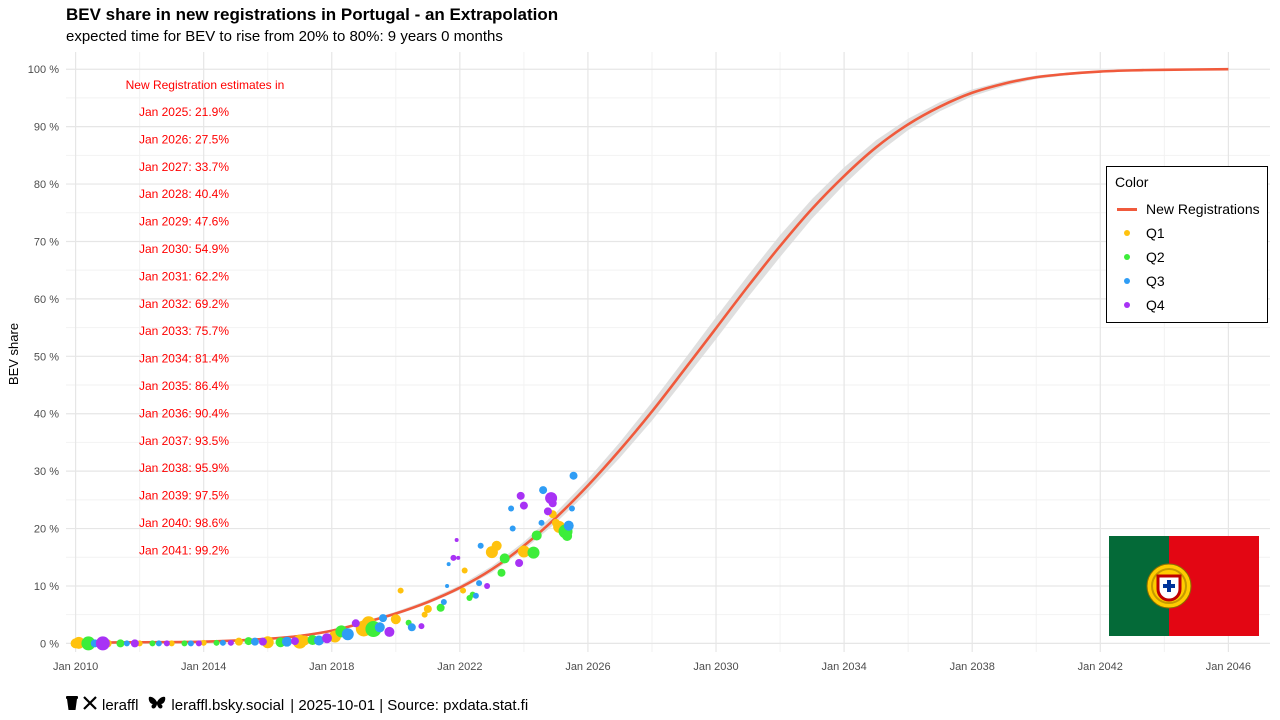 The height and width of the screenshot is (720, 1280). Describe the element at coordinates (46, 185) in the screenshot. I see `y-tick-label: 80 %` at that location.